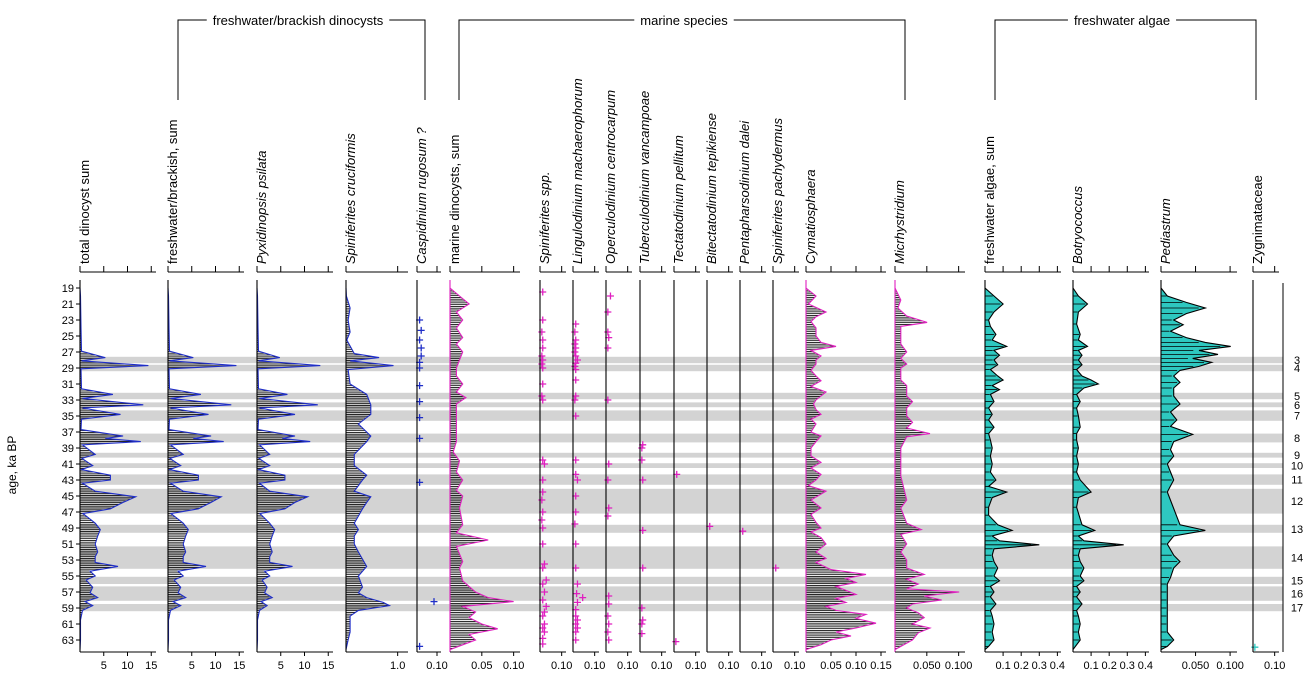 Image resolution: width=1307 pixels, height=675 pixels. I want to click on bracket-left-marine, so click(546, 59).